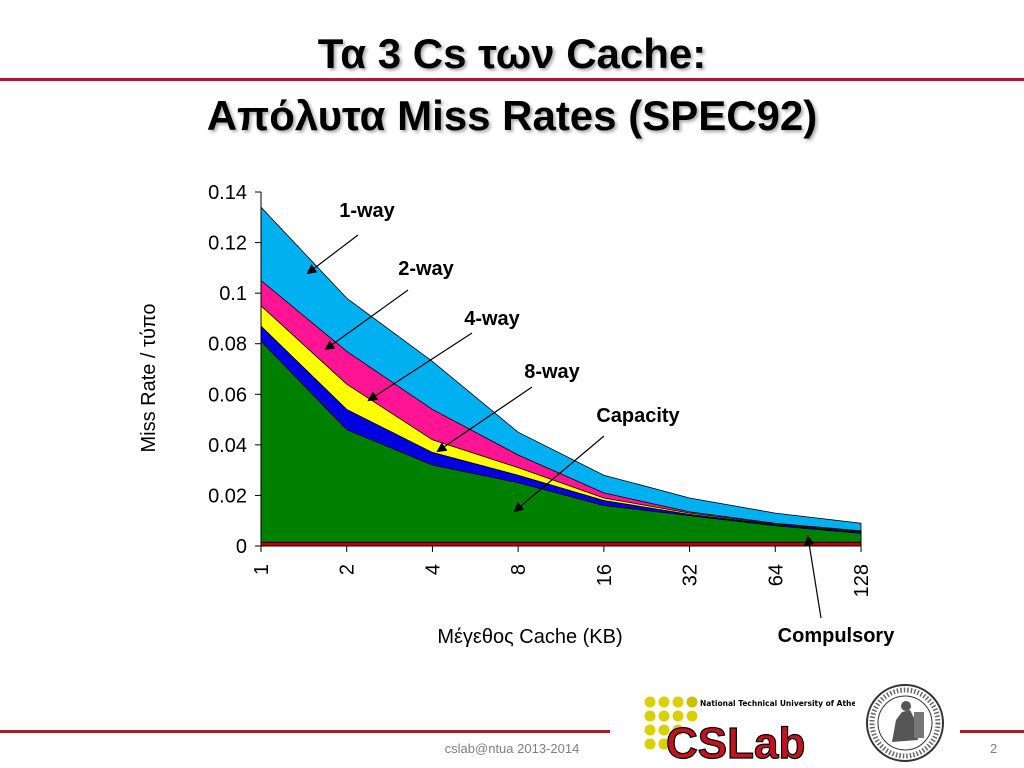 Image resolution: width=1024 pixels, height=768 pixels. Describe the element at coordinates (862, 580) in the screenshot. I see `x-tick-label: 128` at that location.